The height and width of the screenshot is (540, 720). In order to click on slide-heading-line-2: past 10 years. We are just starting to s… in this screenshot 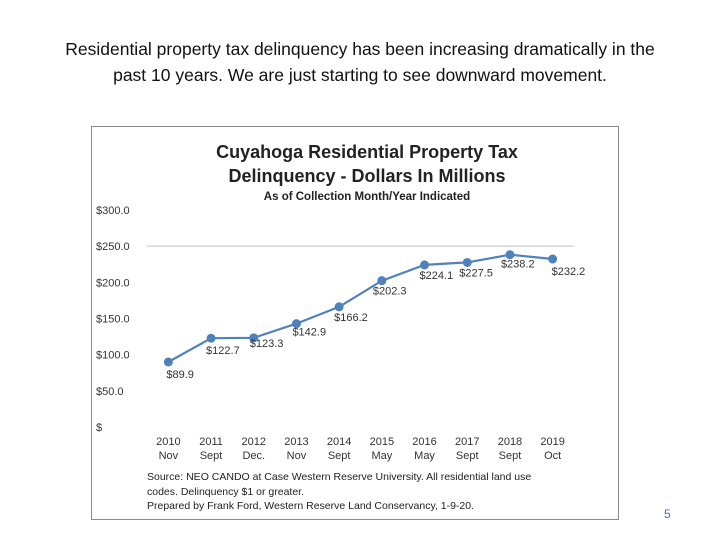, I will do `click(360, 75)`.